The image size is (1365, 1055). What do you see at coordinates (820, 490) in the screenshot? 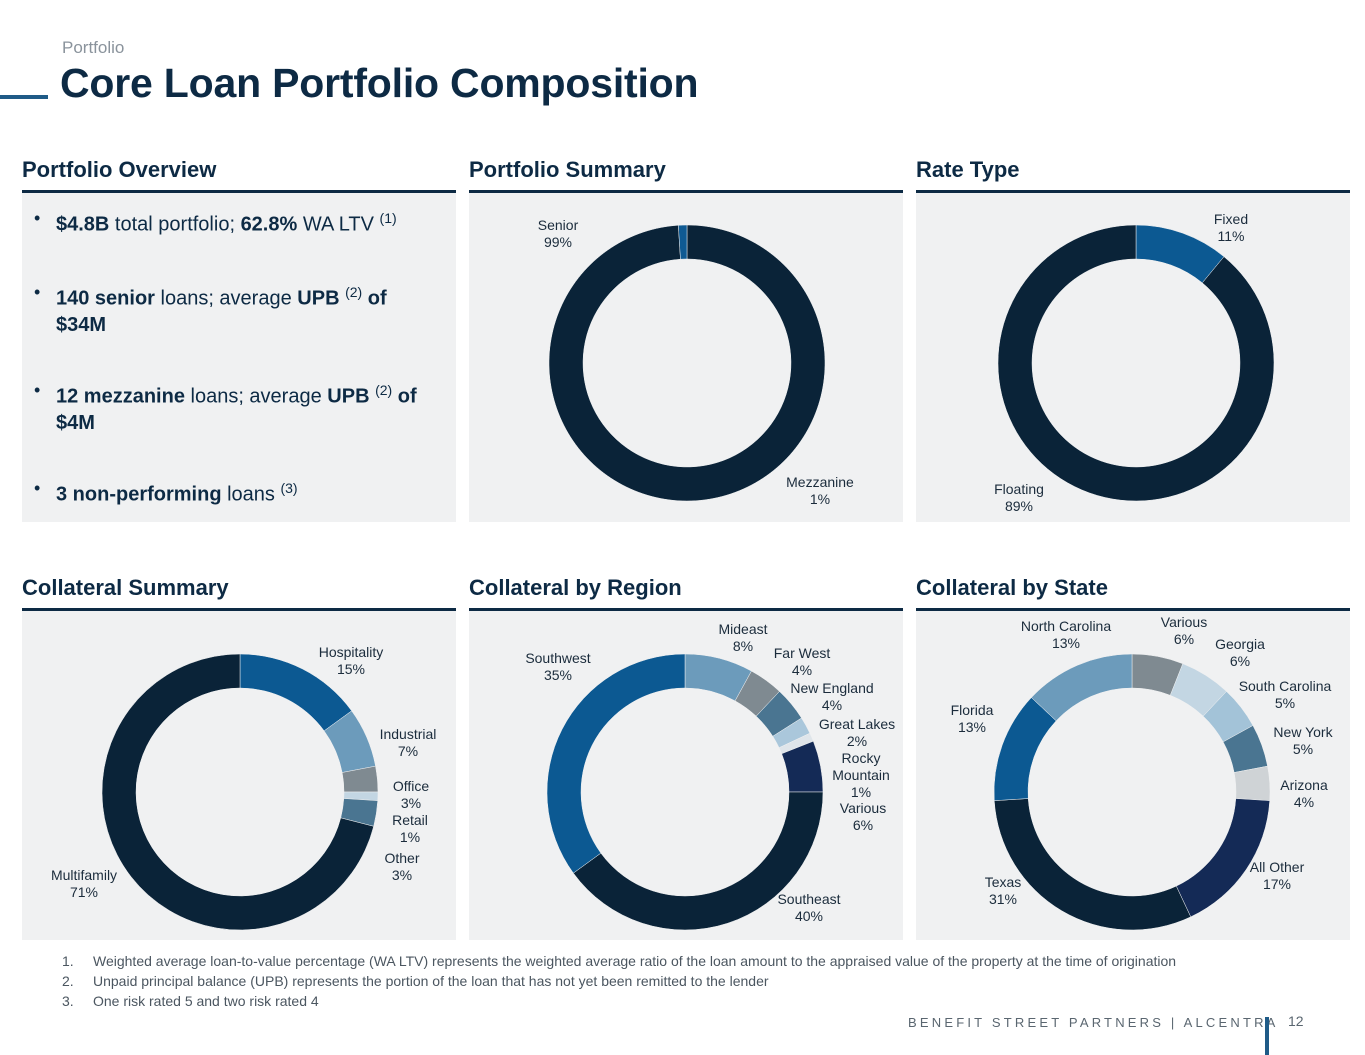
I see `slice-label-mezzanine: Mezzanine 1%` at bounding box center [820, 490].